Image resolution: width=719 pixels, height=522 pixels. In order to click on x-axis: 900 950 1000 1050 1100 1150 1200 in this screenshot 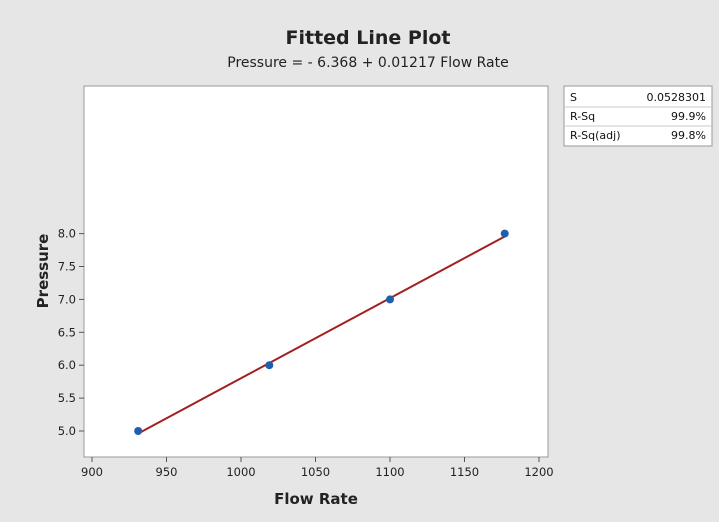, I will do `click(317, 468)`.